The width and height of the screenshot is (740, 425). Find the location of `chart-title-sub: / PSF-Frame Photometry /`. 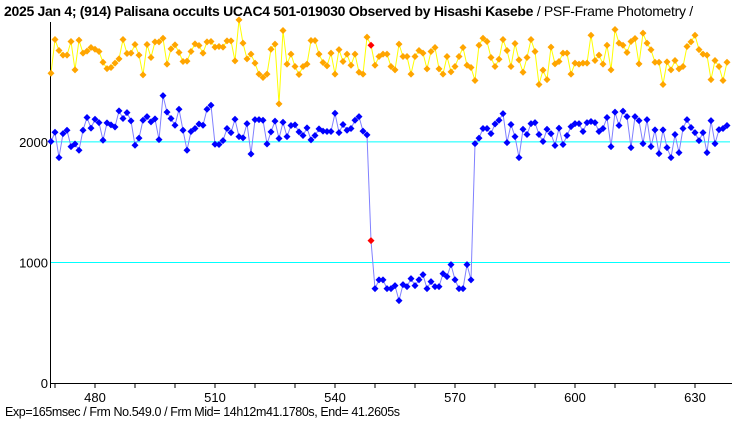

chart-title-sub: / PSF-Frame Photometry / is located at coordinates (613, 11).